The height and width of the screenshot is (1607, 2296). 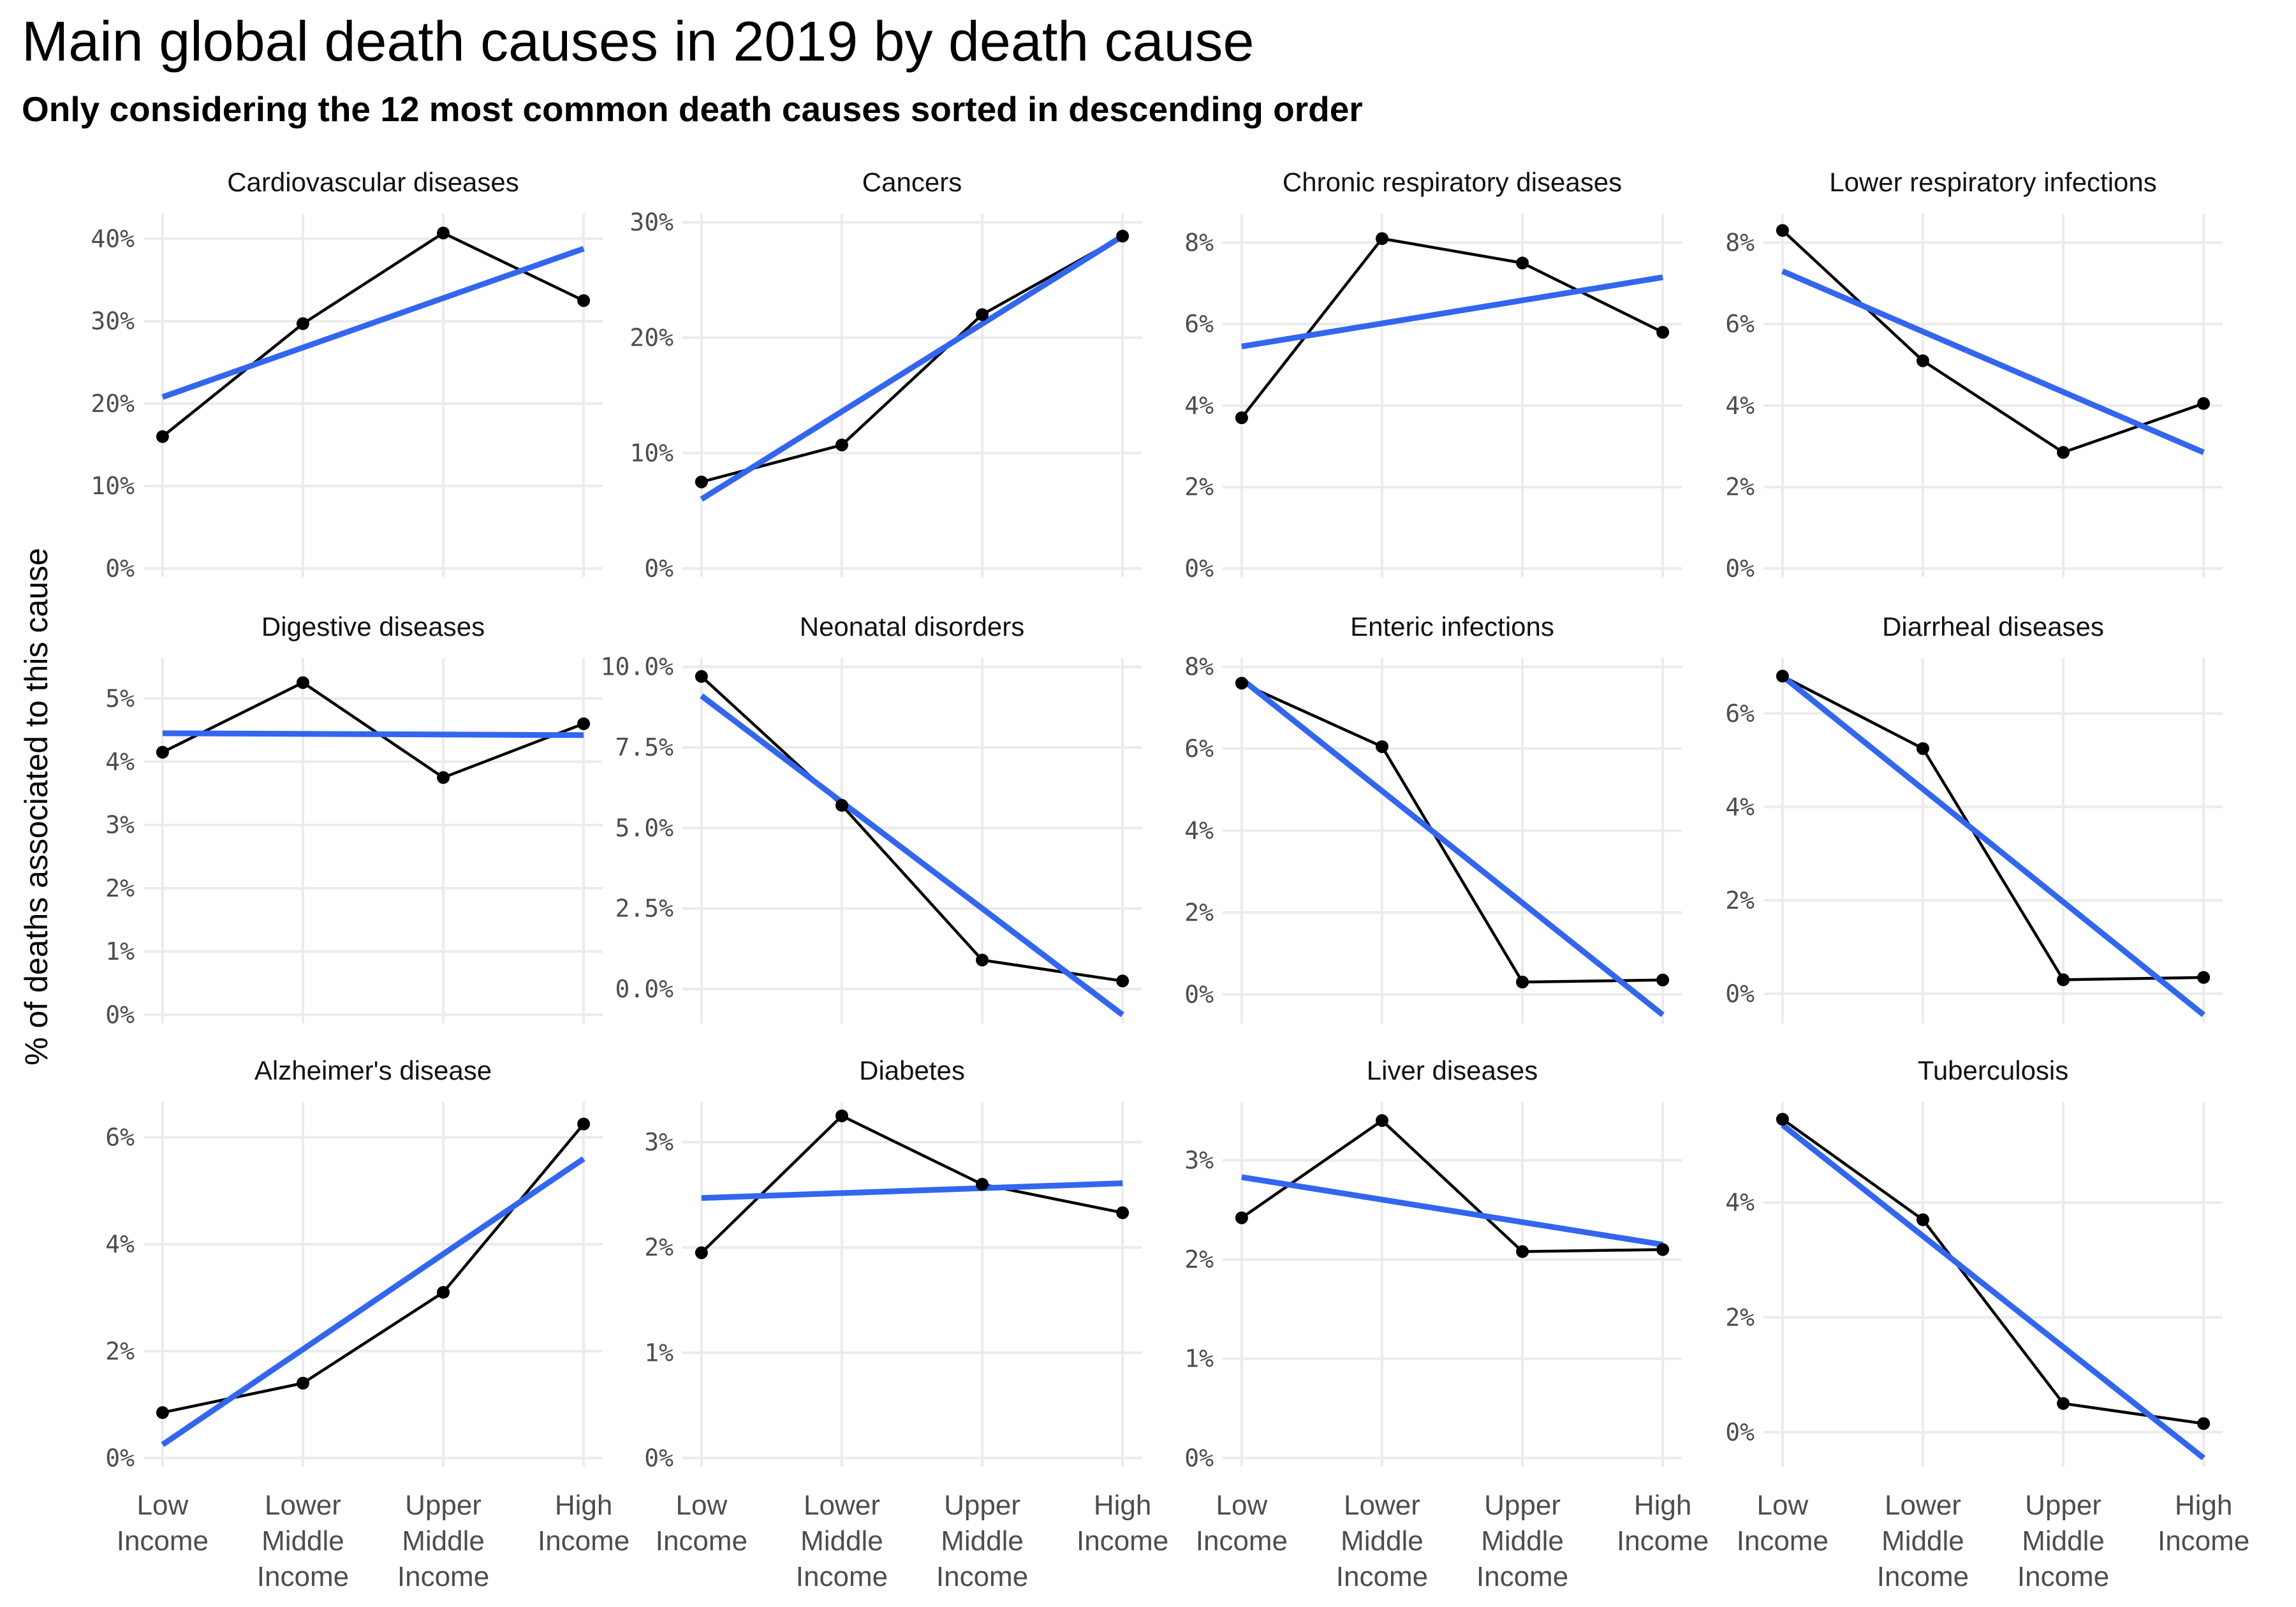 What do you see at coordinates (1199, 1359) in the screenshot?
I see `y-tick-label: 1%` at bounding box center [1199, 1359].